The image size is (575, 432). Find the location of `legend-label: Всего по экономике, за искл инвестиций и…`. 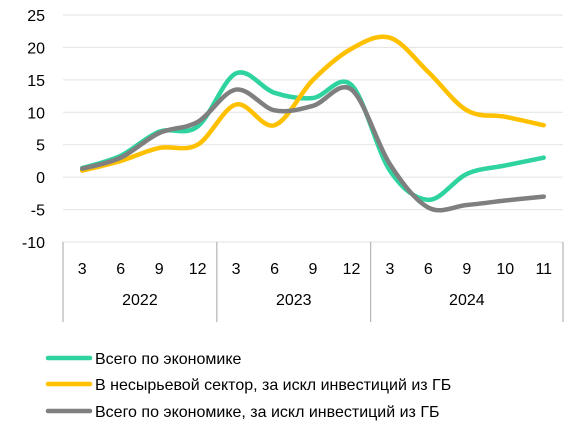

legend-label: Всего по экономике, за искл инвестиций и… is located at coordinates (267, 412).